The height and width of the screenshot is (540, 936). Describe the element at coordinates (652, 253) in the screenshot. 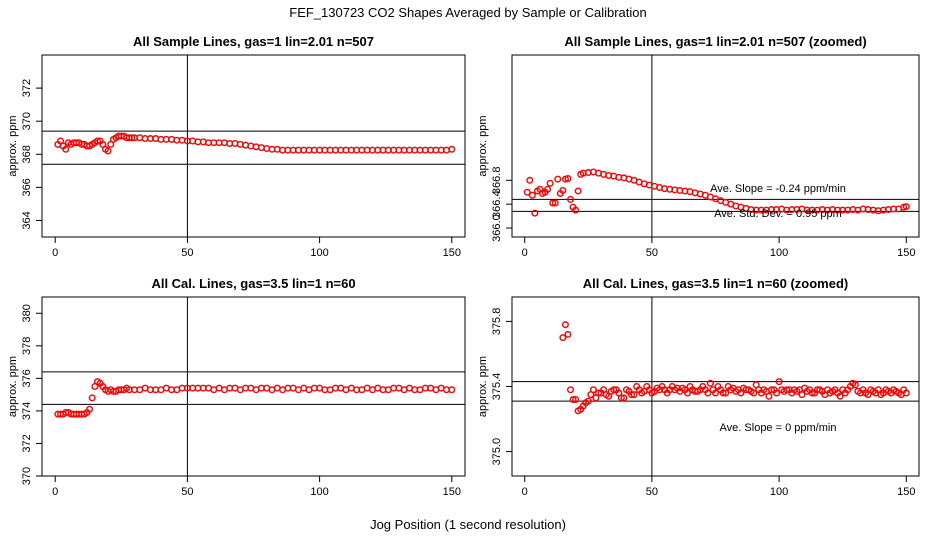

I see `panel-2-xtick-label: 50` at that location.